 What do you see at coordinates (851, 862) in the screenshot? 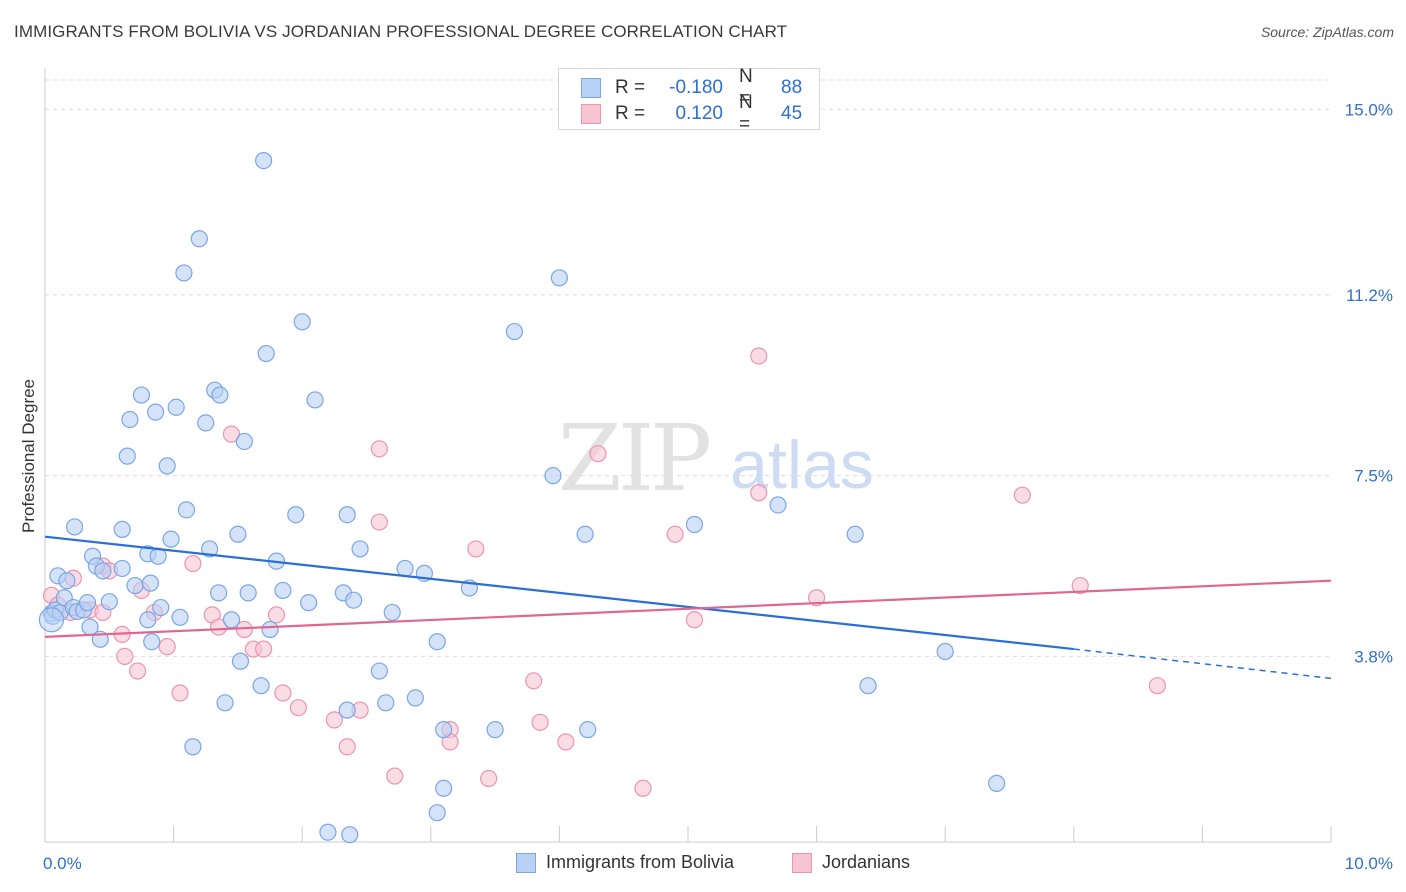
I see `bottom-legend-jordanians: Jordanians` at bounding box center [851, 862].